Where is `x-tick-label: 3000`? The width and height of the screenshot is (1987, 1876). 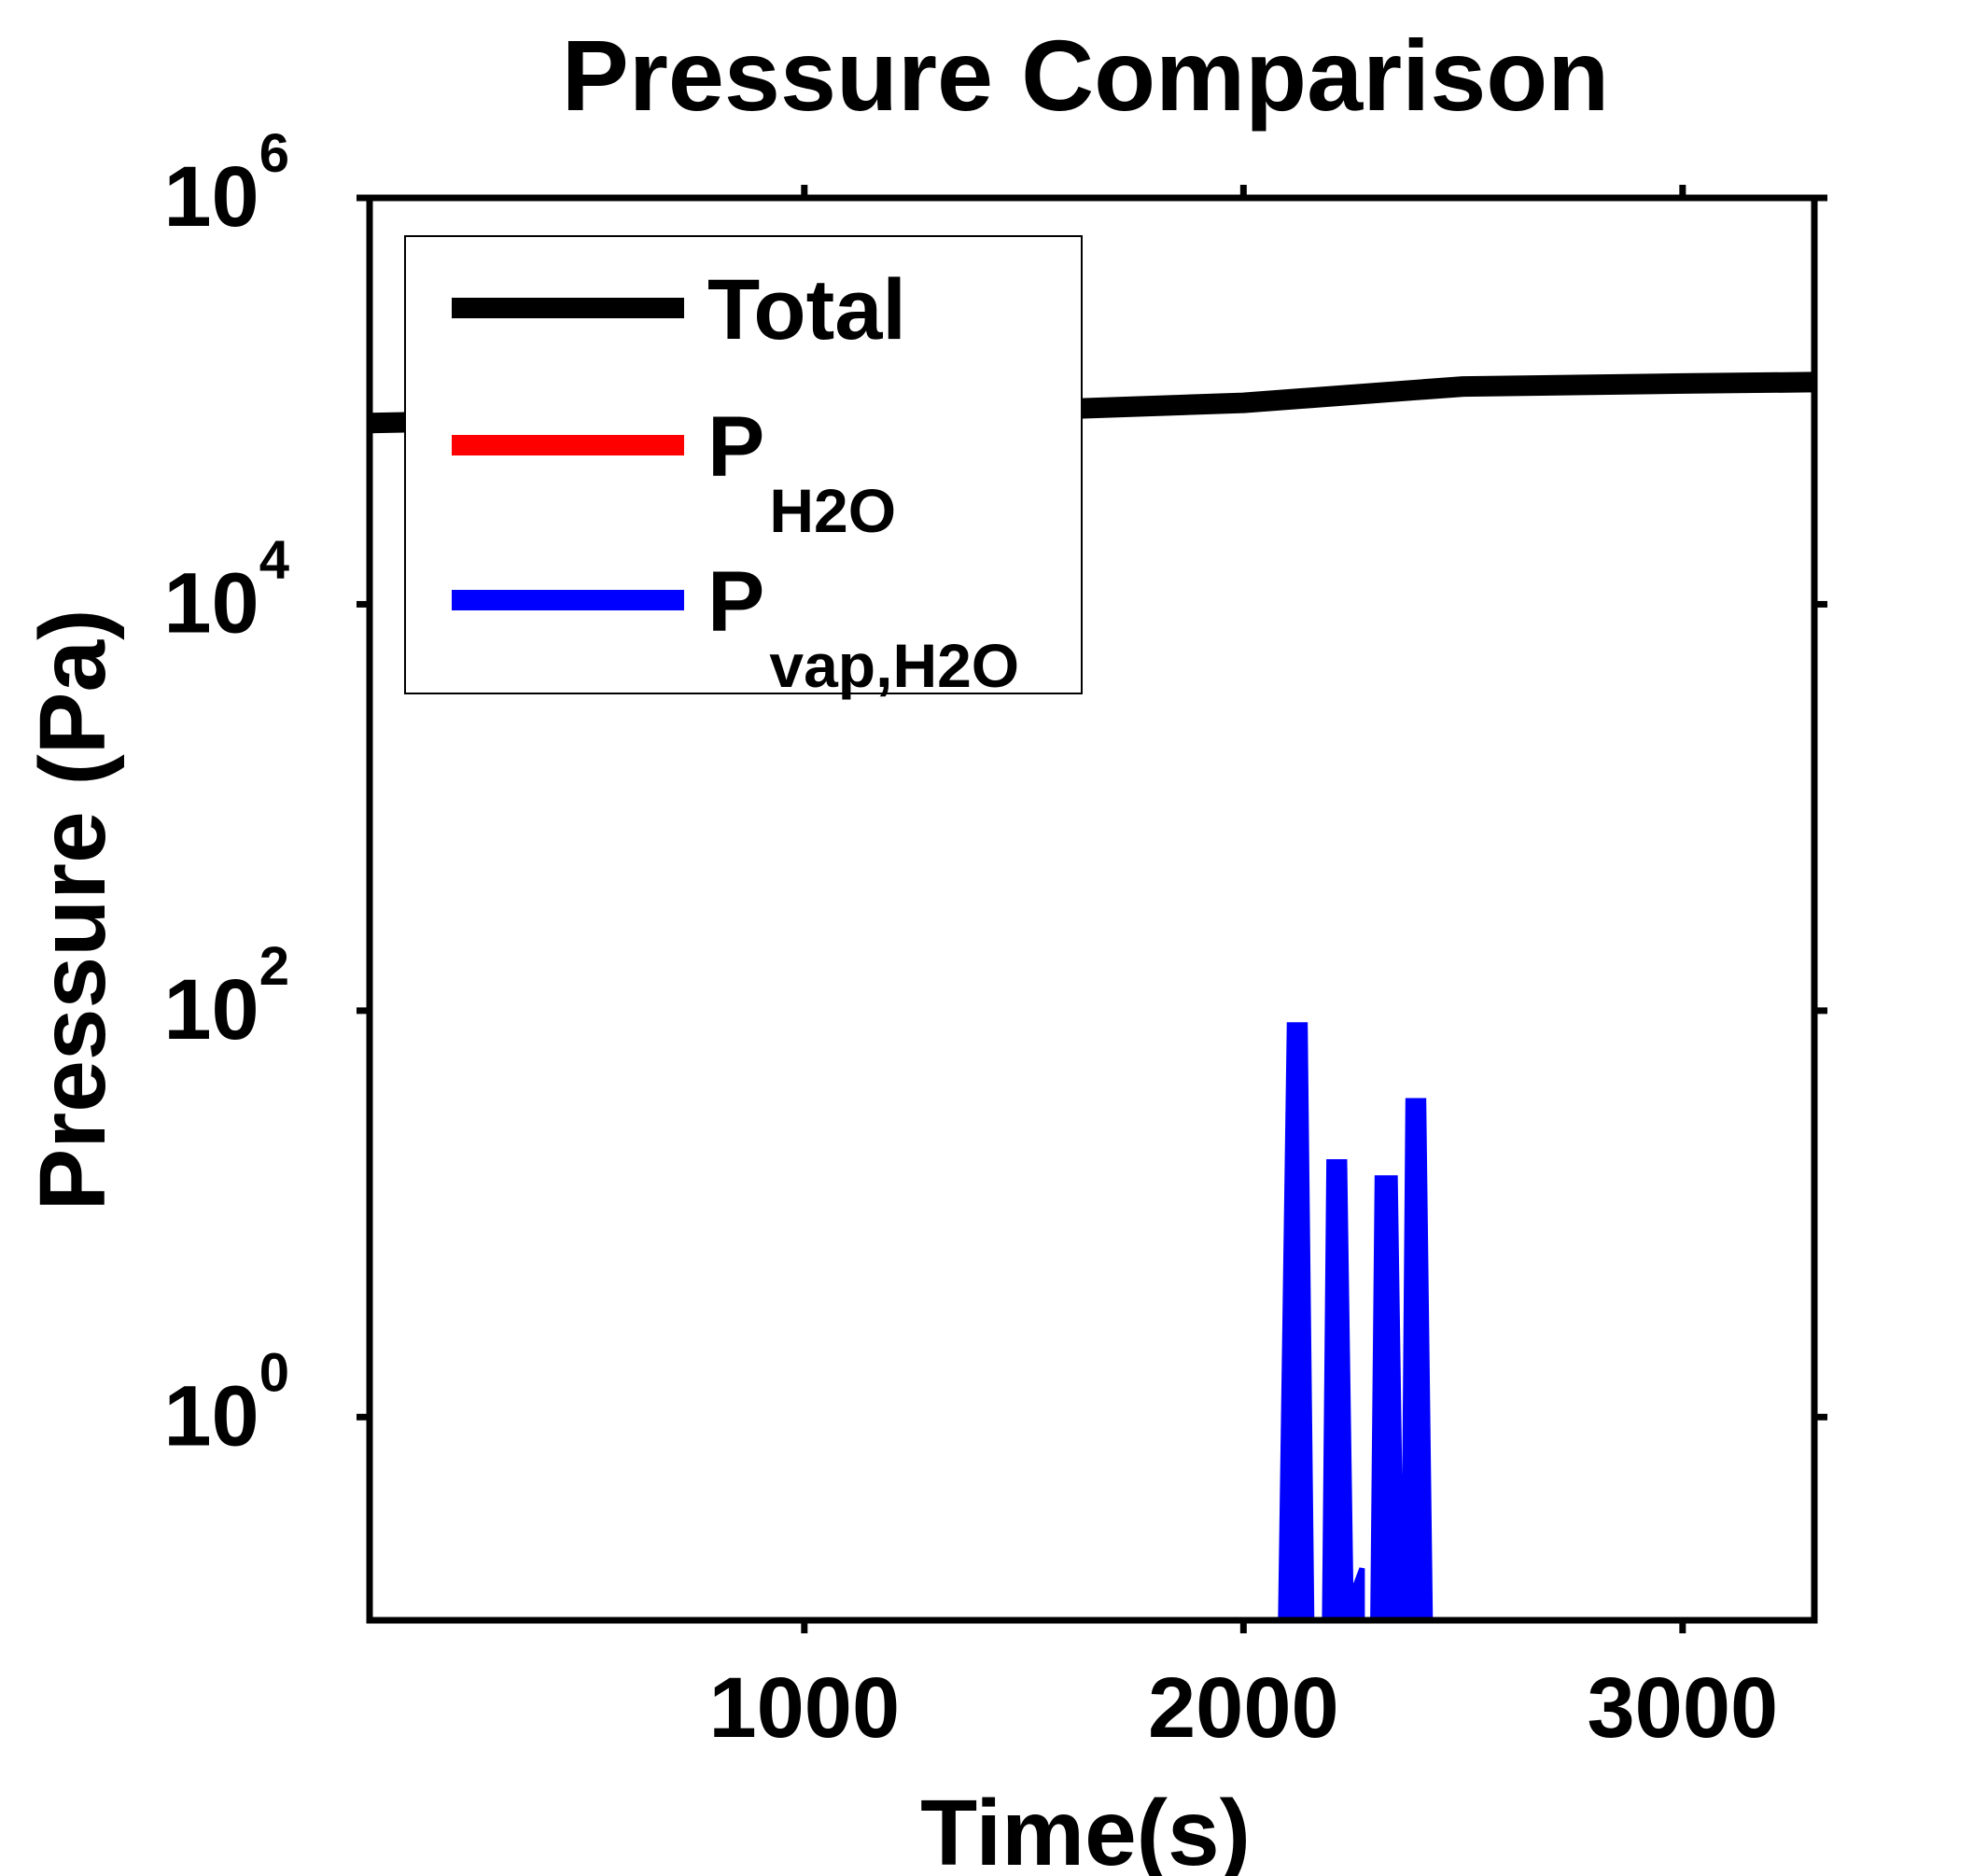 x-tick-label: 3000 is located at coordinates (1683, 1708).